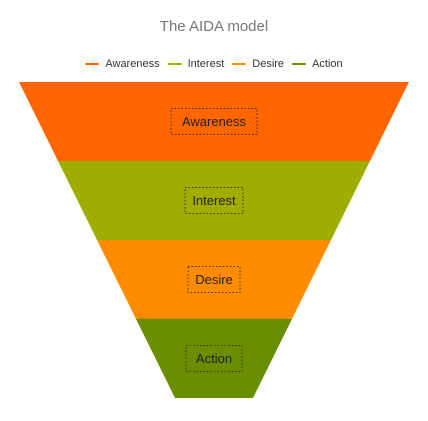  I want to click on legend-label-action: Action, so click(327, 64).